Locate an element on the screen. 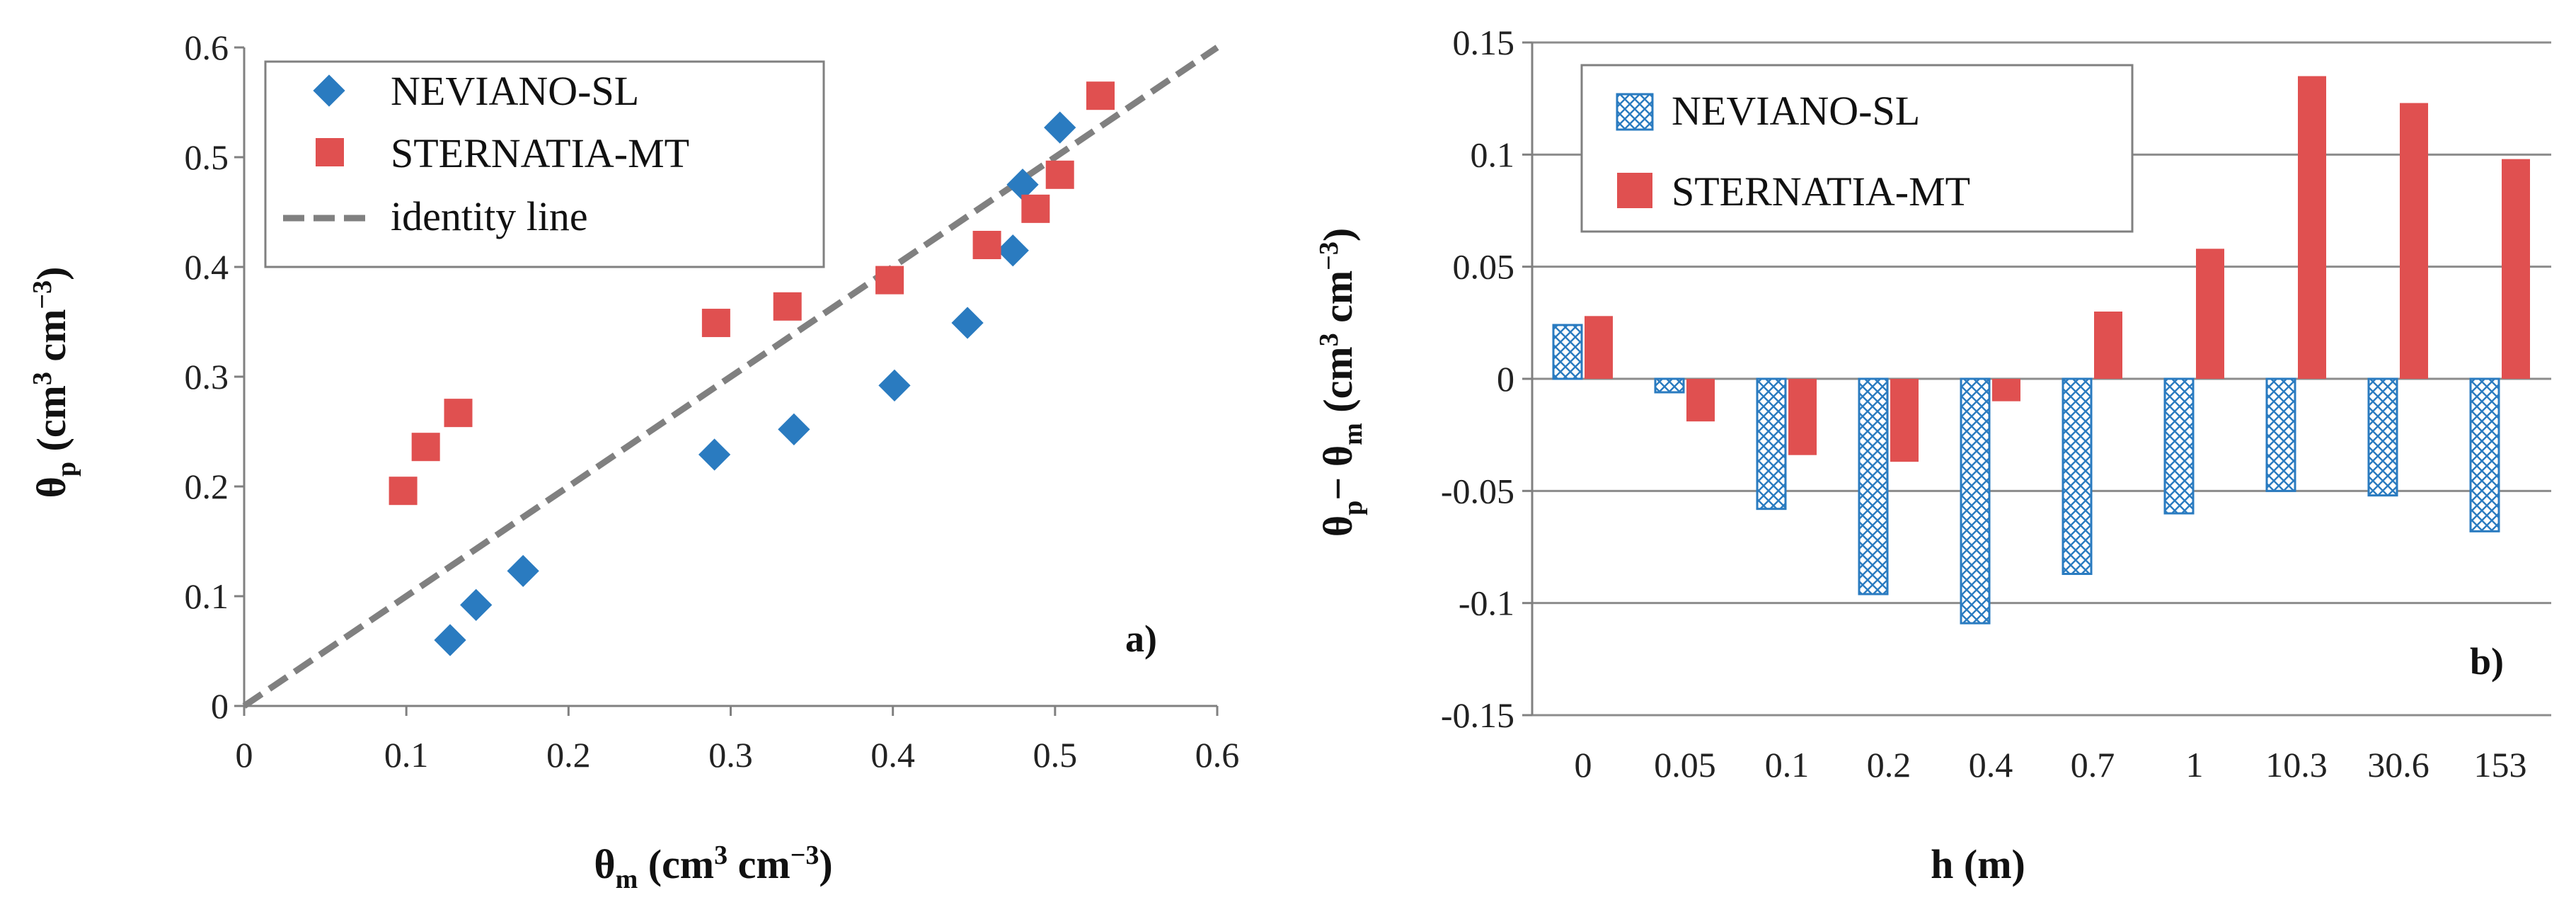  chart-b-y-axis-title: θp− θm (cm3 cm−3) is located at coordinates (1341, 382).